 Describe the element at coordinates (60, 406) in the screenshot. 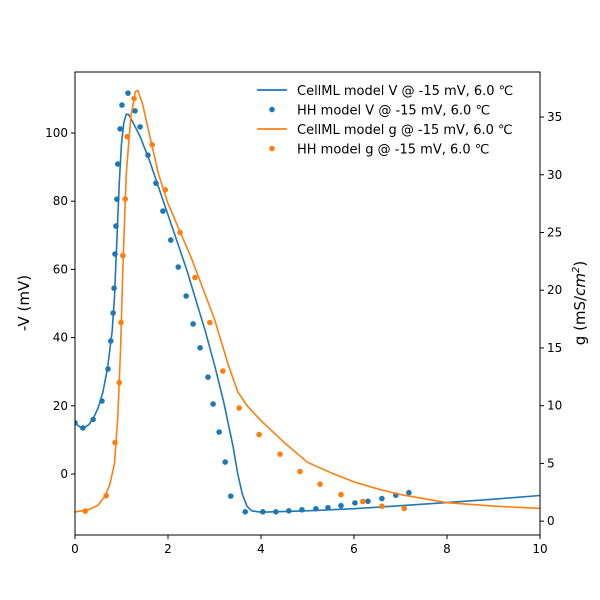

I see `y-tick-label: 20` at that location.